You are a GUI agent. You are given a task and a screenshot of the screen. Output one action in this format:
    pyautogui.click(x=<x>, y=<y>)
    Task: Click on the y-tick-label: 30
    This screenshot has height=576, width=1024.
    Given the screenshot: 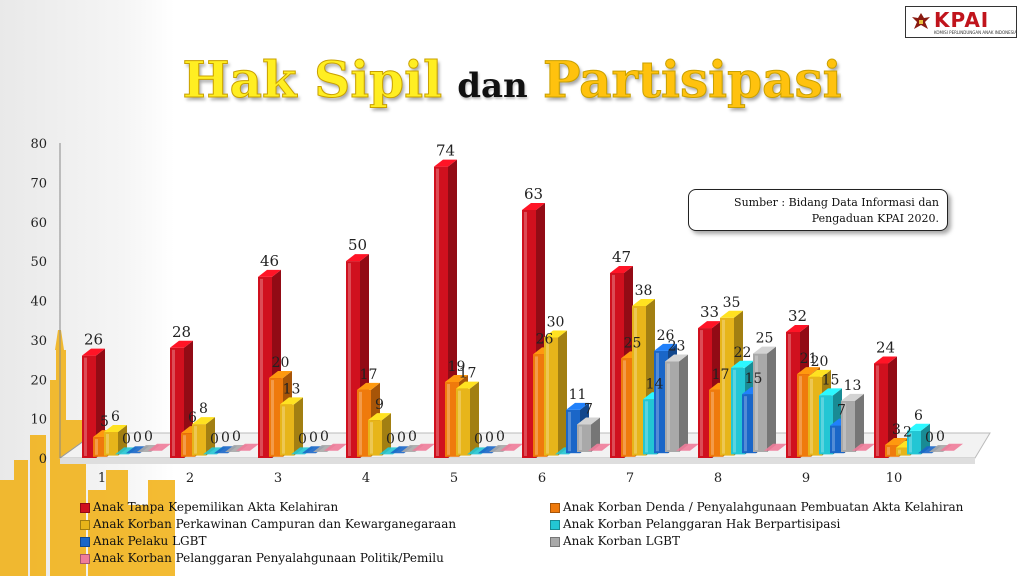 What is the action you would take?
    pyautogui.click(x=38, y=341)
    